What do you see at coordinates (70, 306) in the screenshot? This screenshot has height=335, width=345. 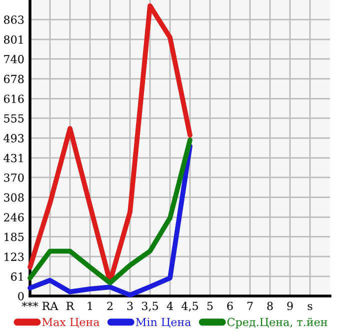 I see `x-tick-label: R` at bounding box center [70, 306].